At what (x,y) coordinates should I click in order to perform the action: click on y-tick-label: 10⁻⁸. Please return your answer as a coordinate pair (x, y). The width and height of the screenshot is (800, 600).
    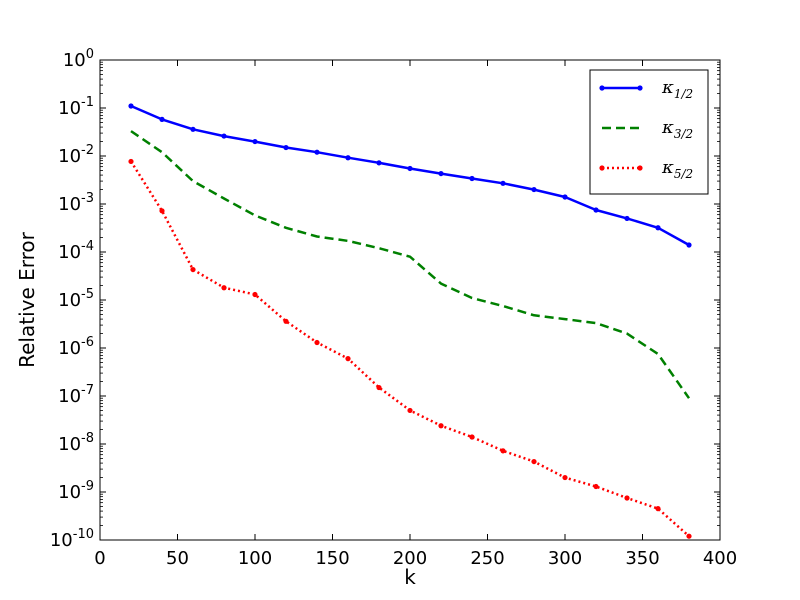
    Looking at the image, I should click on (76, 443).